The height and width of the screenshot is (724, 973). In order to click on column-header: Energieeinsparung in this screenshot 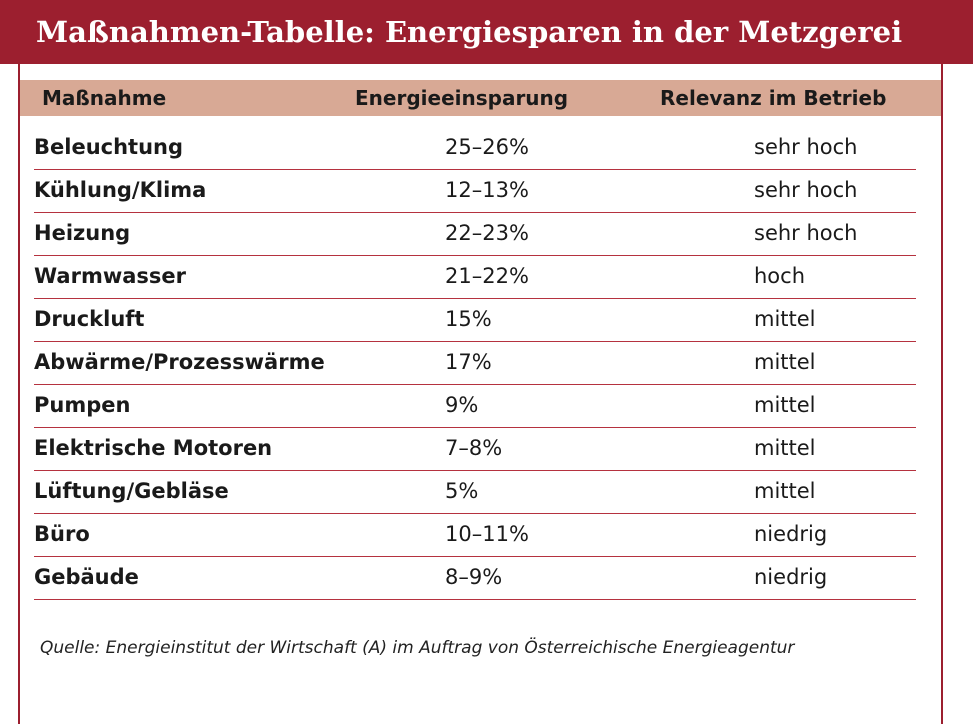, I will do `click(462, 98)`.